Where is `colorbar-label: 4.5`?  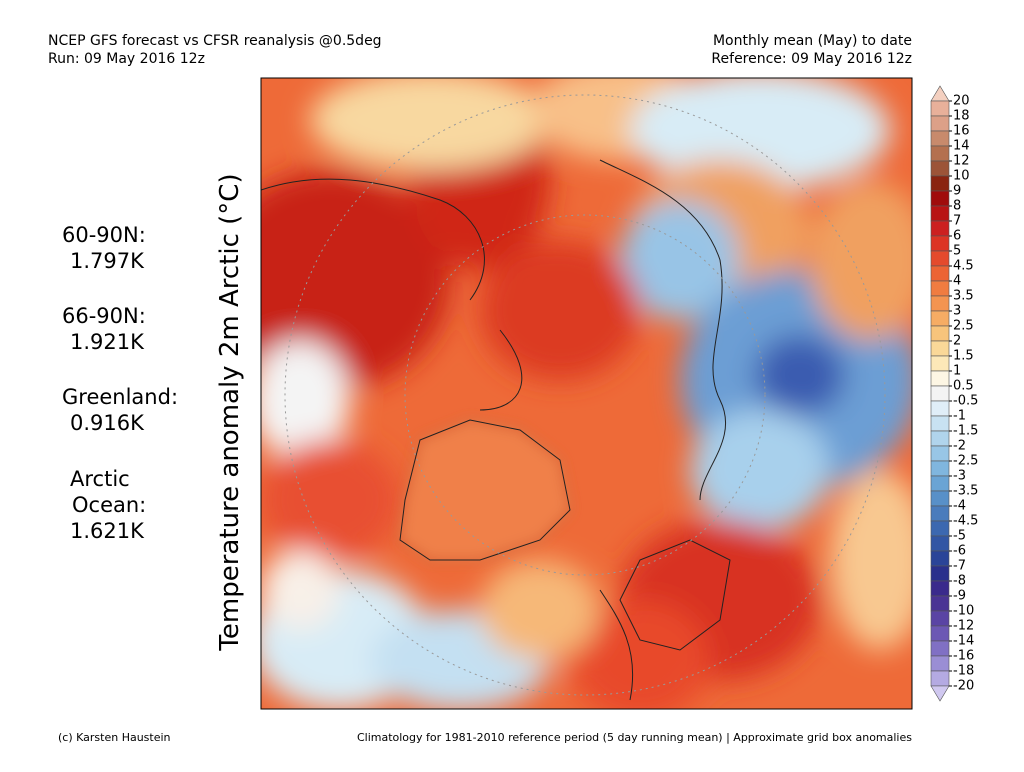 colorbar-label: 4.5 is located at coordinates (963, 266).